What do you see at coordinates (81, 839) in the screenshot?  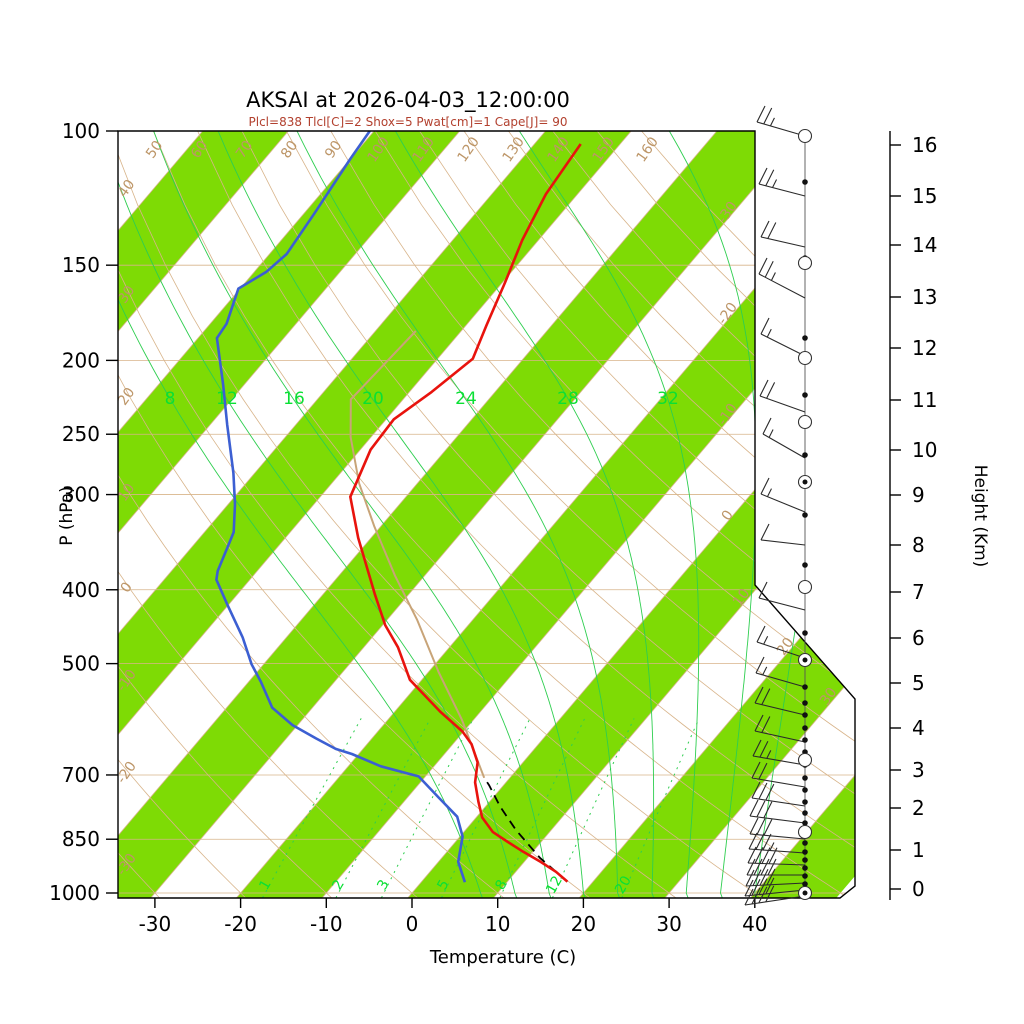 I see `pressure-tick-label: 850` at bounding box center [81, 839].